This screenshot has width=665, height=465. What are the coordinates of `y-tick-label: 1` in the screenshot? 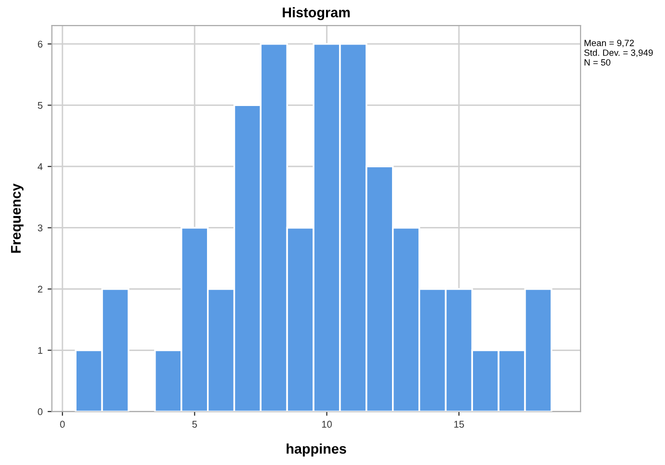 It's located at (40, 350).